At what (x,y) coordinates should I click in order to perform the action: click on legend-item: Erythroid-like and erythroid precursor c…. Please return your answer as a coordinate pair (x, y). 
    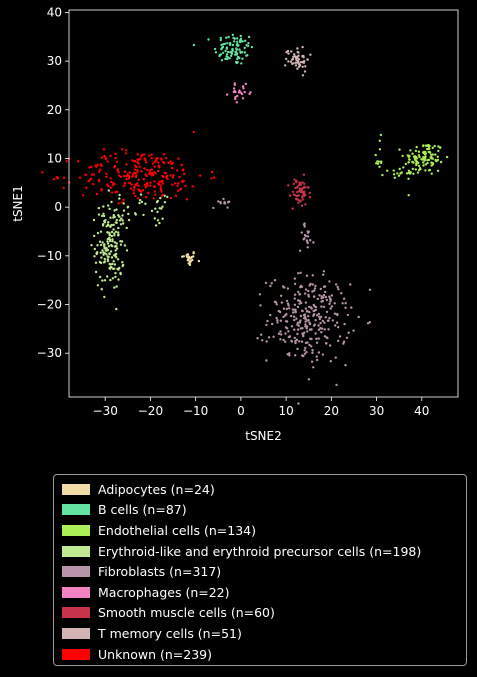
    Looking at the image, I should click on (264, 551).